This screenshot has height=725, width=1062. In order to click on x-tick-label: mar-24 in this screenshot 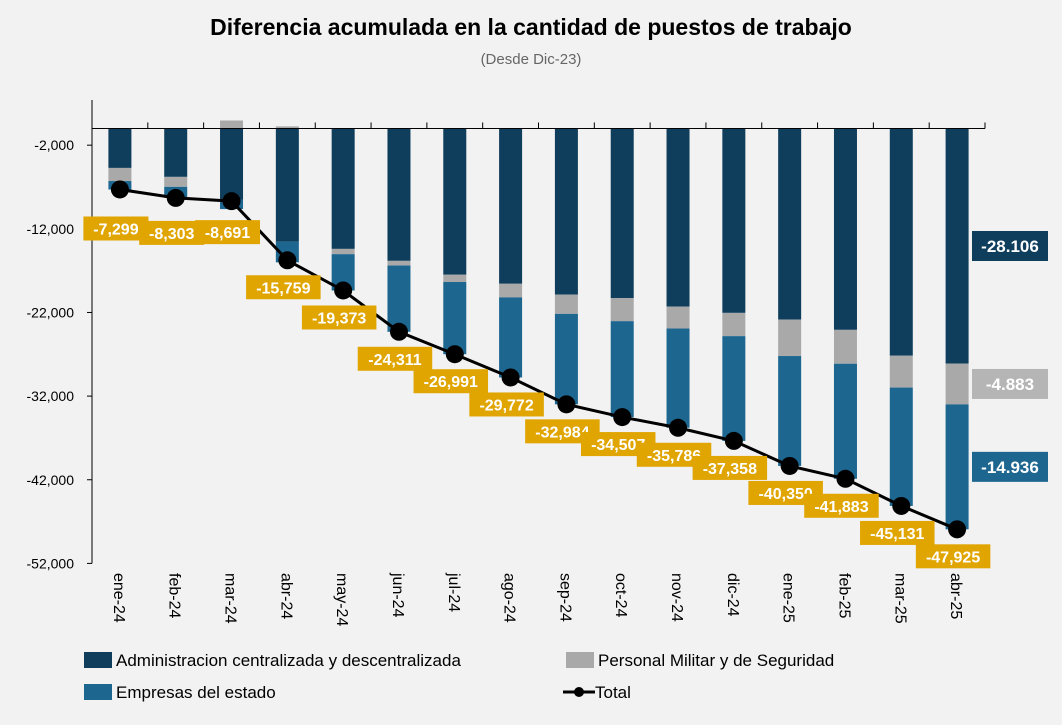, I will do `click(230, 598)`.